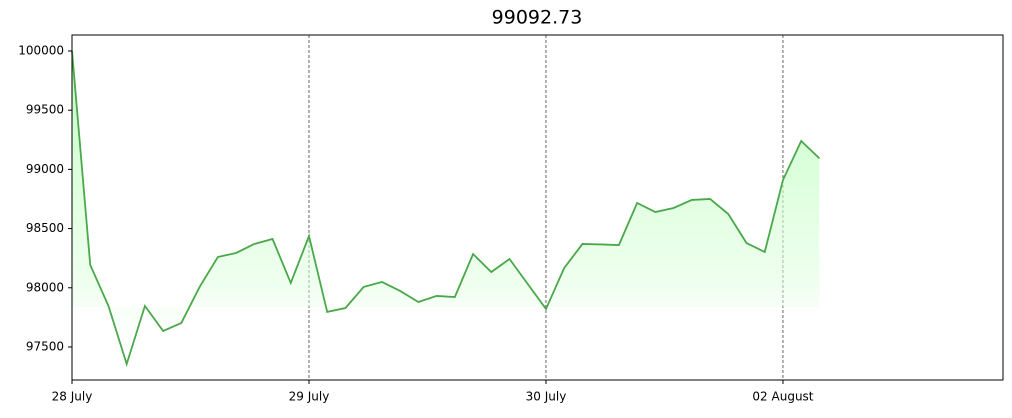 The width and height of the screenshot is (1012, 418). I want to click on y-tick-label: 100000, so click(41, 50).